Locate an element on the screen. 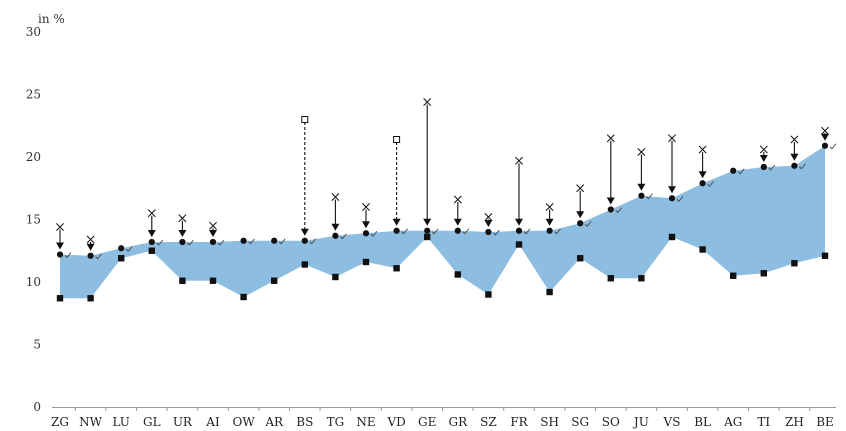  y-axis-ticks: 0 5 10 15 20 25 30 is located at coordinates (33, 219).